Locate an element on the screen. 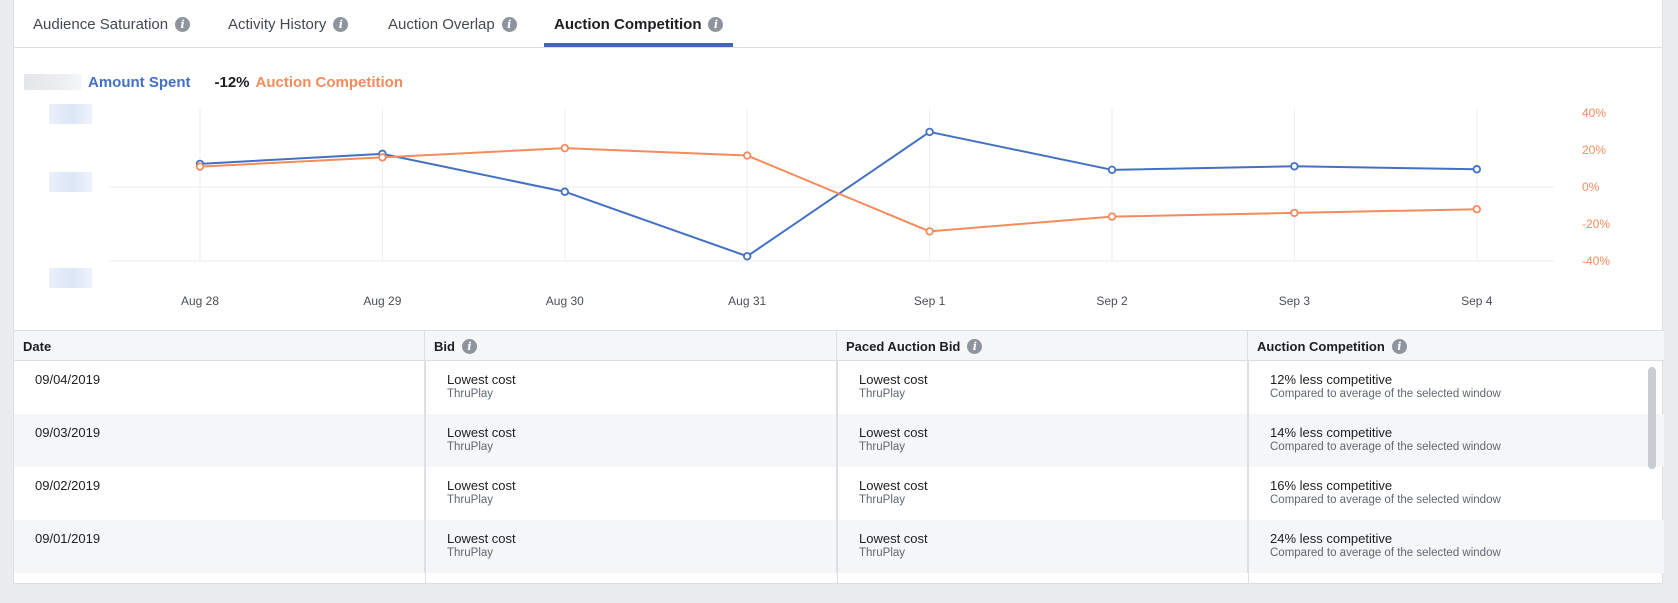  series-line-auction-competition is located at coordinates (838, 190).